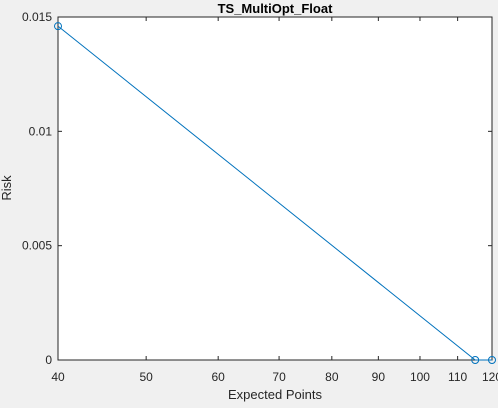 This screenshot has height=408, width=498. What do you see at coordinates (41, 131) in the screenshot?
I see `y-tick-label: 0.01` at bounding box center [41, 131].